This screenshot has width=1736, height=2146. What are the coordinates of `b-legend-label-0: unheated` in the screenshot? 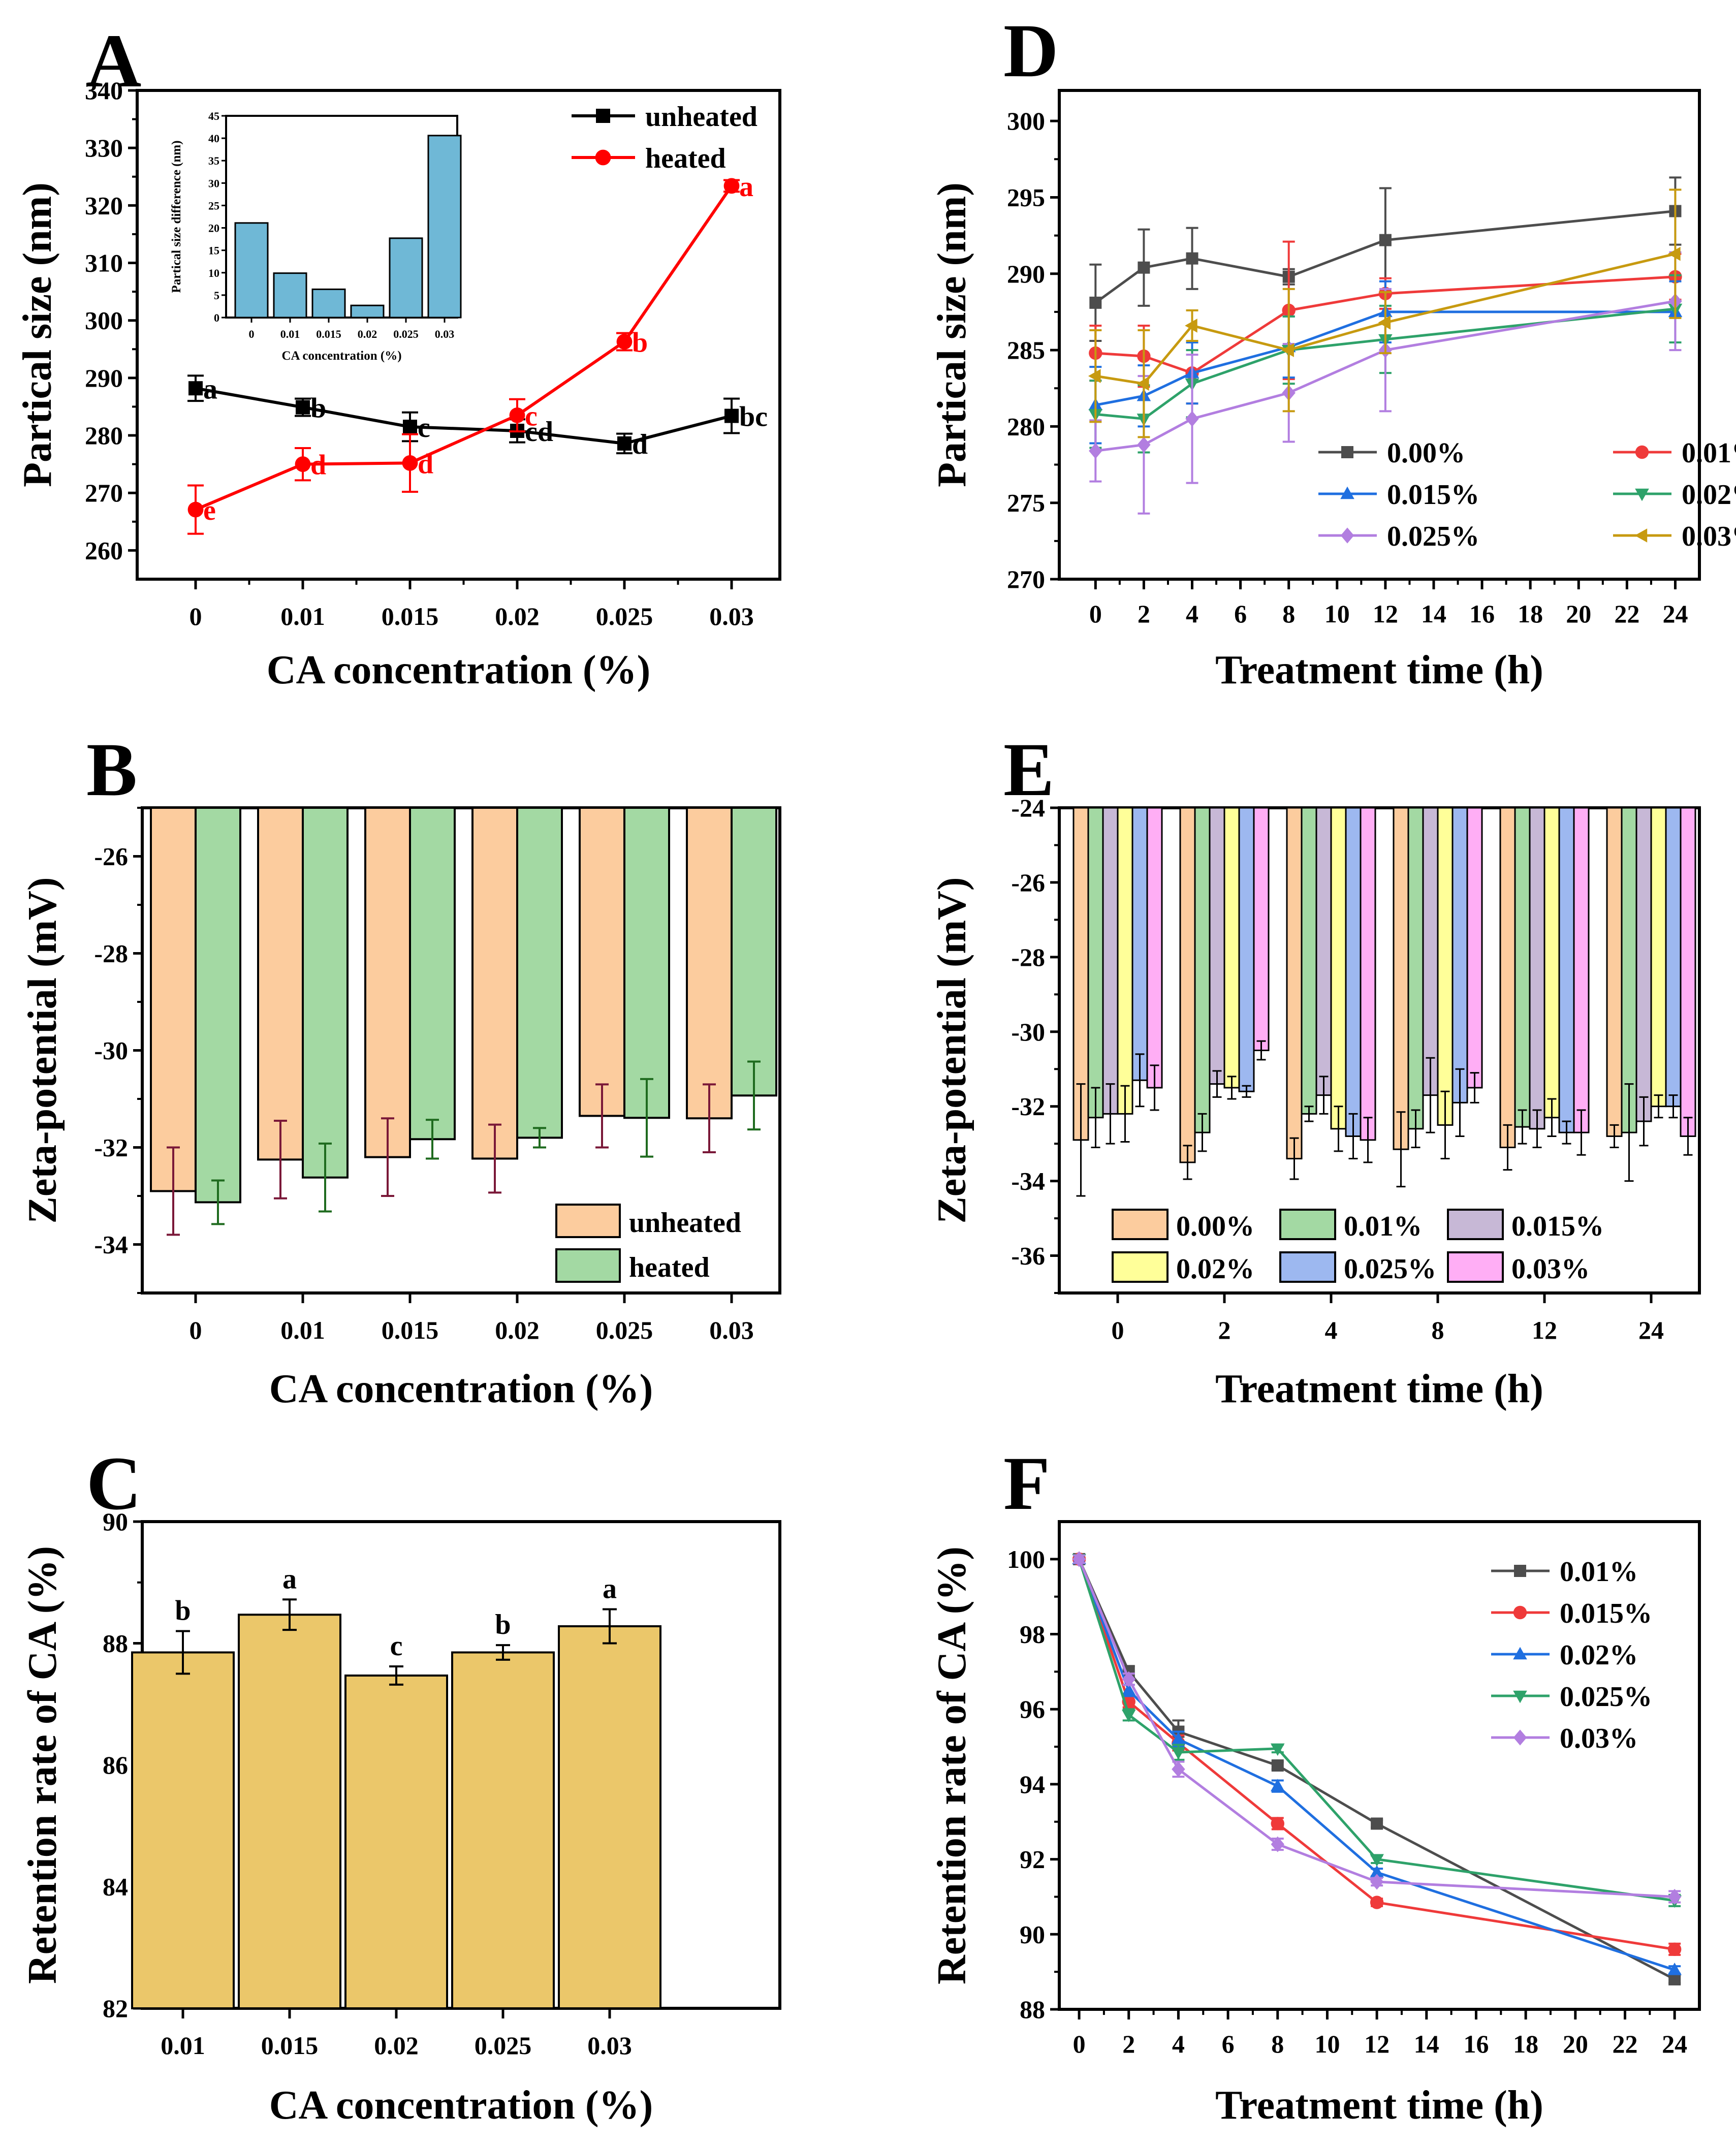 It's located at (685, 1223).